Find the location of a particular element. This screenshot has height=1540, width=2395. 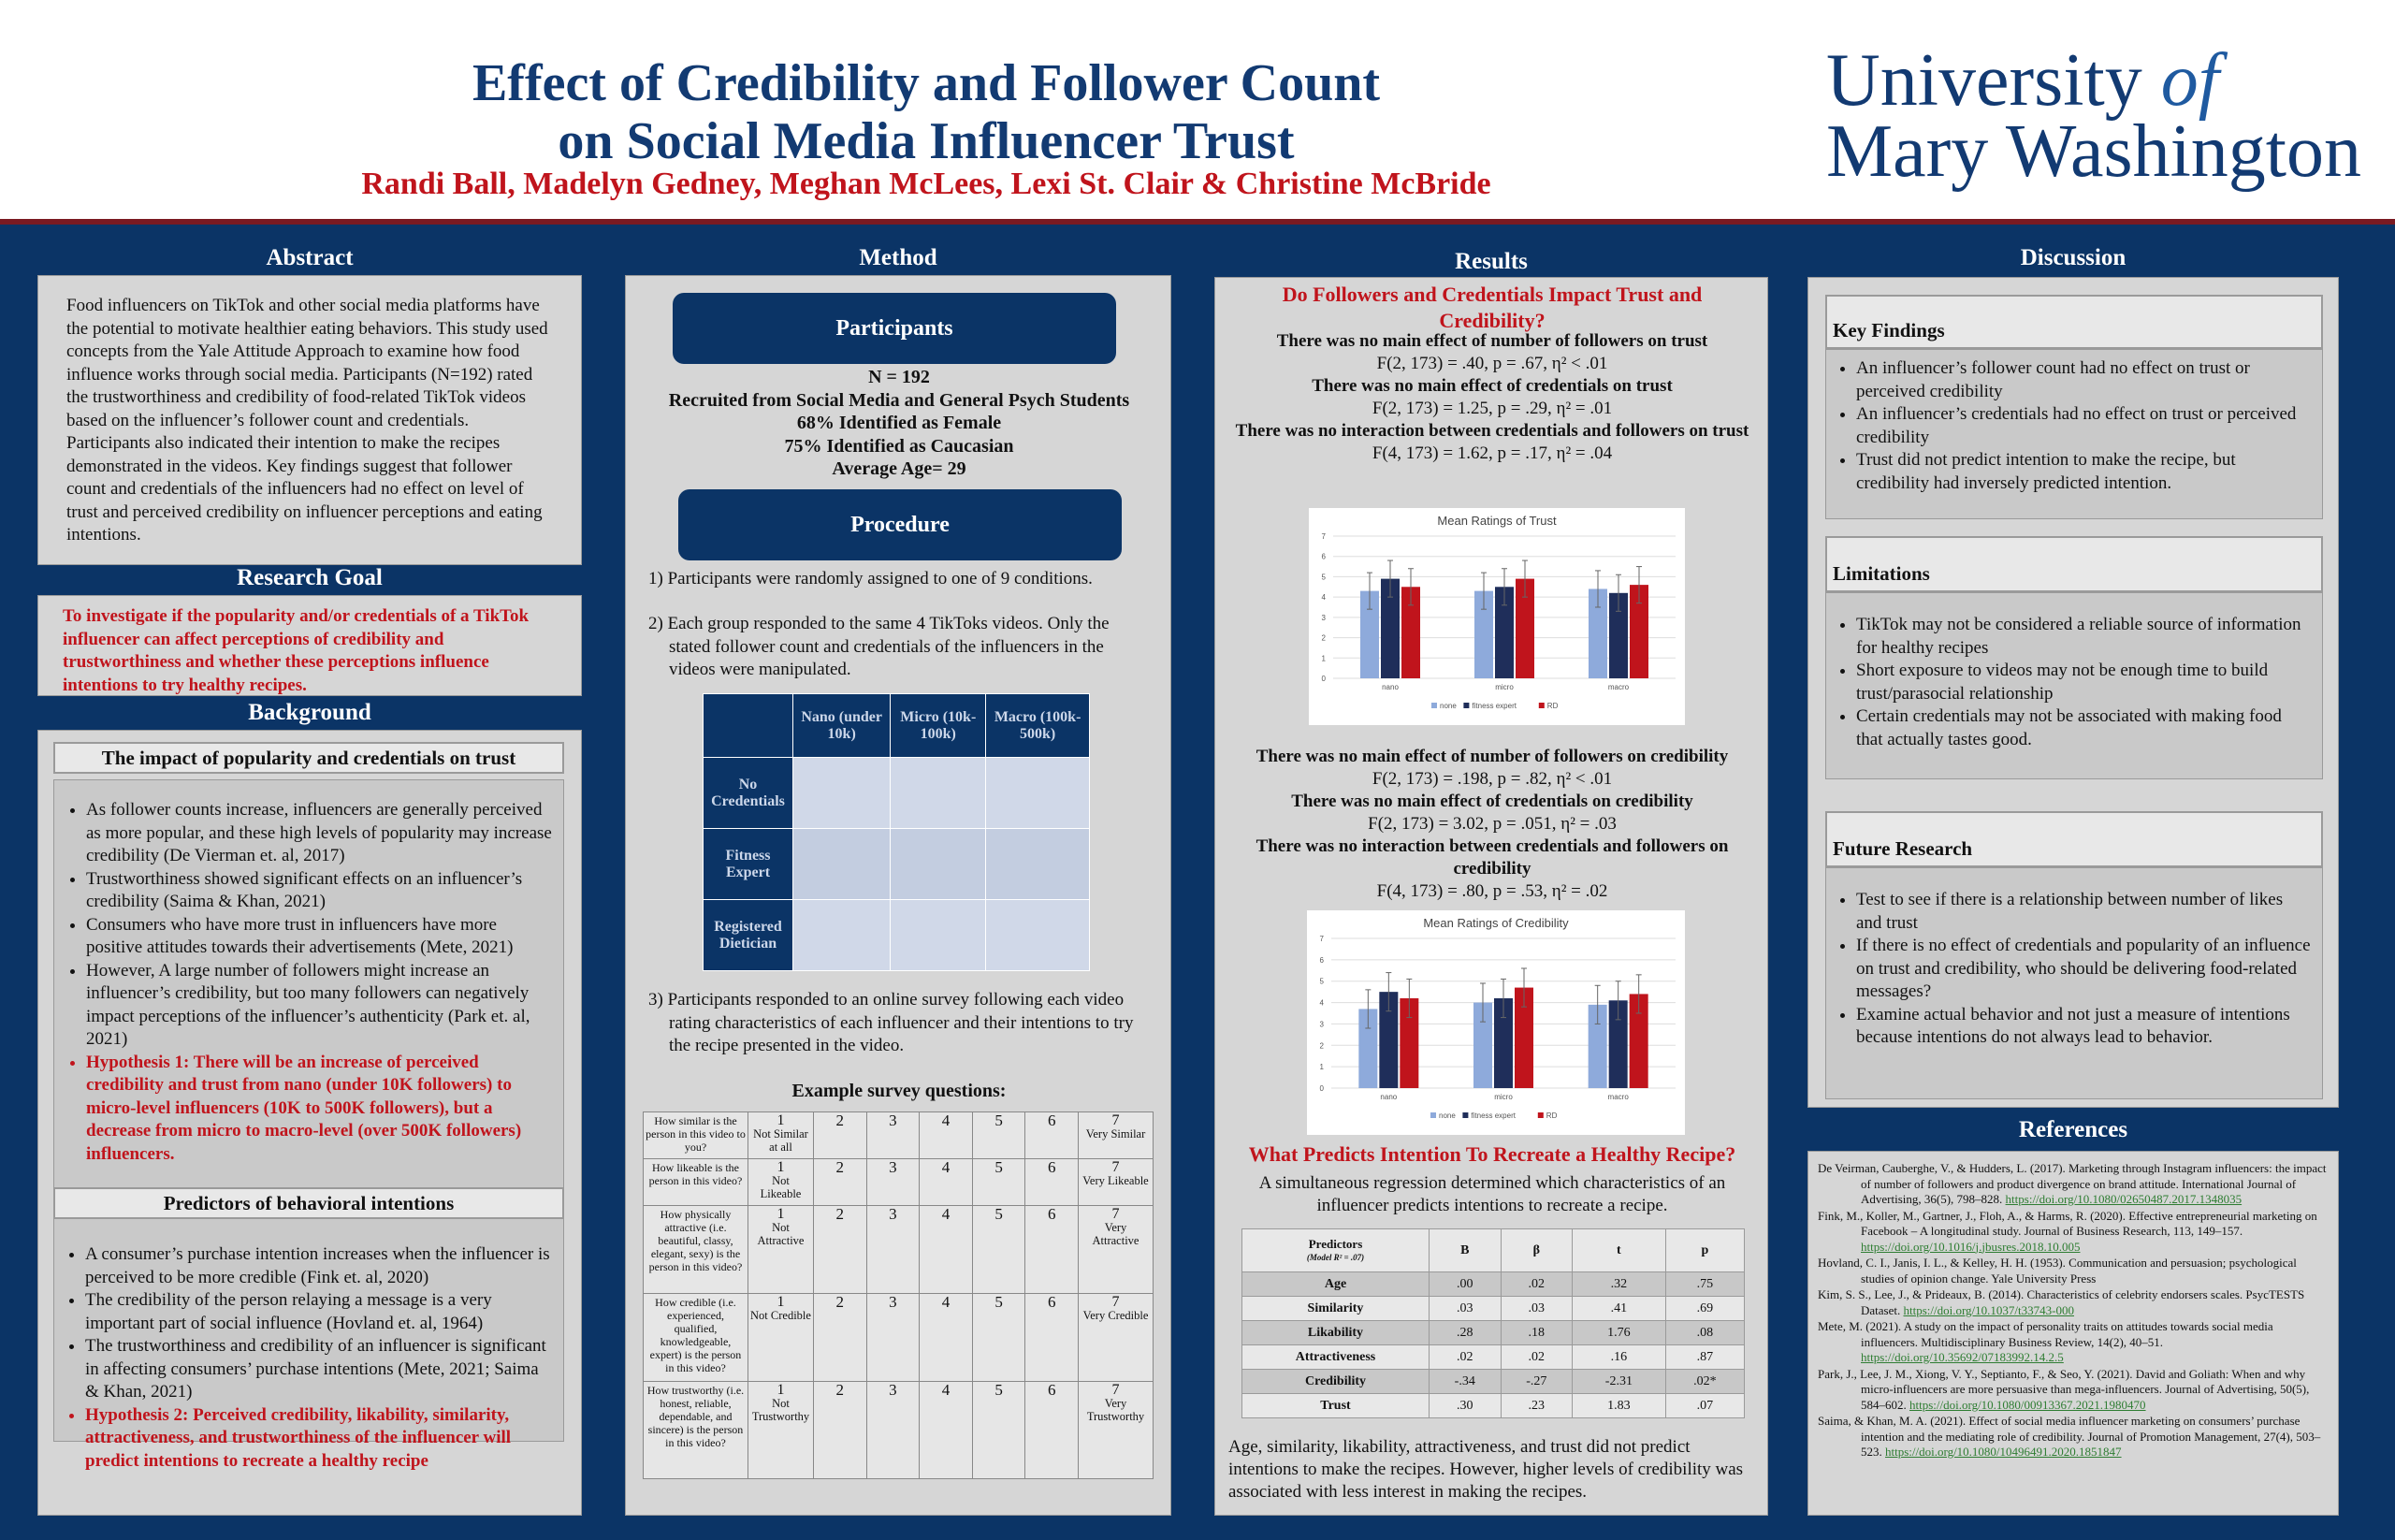

legend-label: none is located at coordinates (1447, 1116).